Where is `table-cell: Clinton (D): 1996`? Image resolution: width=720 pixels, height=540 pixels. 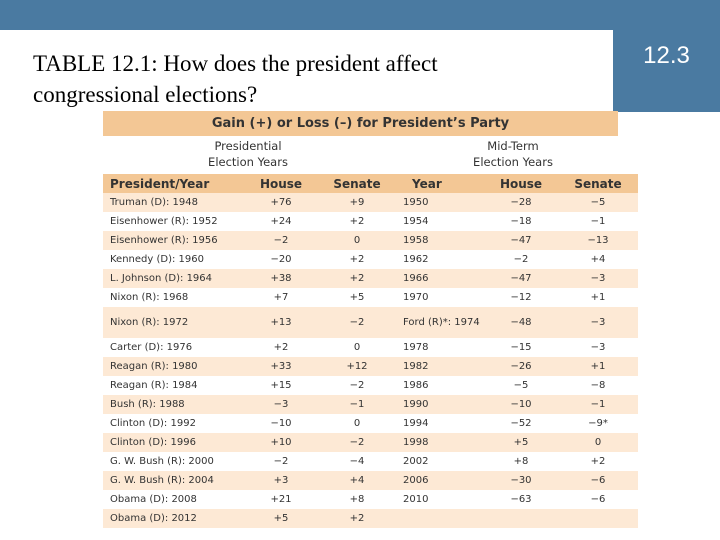
table-cell: Clinton (D): 1996 is located at coordinates (175, 442).